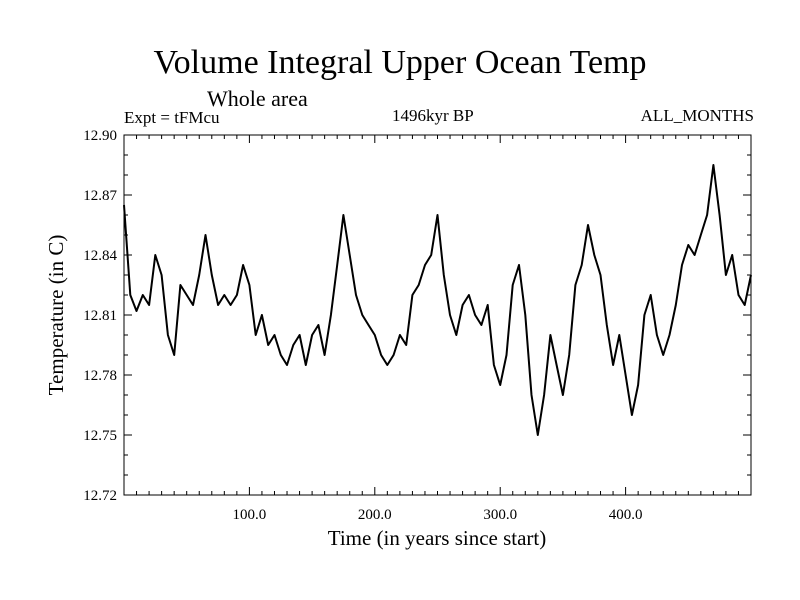 This screenshot has width=800, height=600. Describe the element at coordinates (626, 515) in the screenshot. I see `x-tick-label: 400.0` at that location.